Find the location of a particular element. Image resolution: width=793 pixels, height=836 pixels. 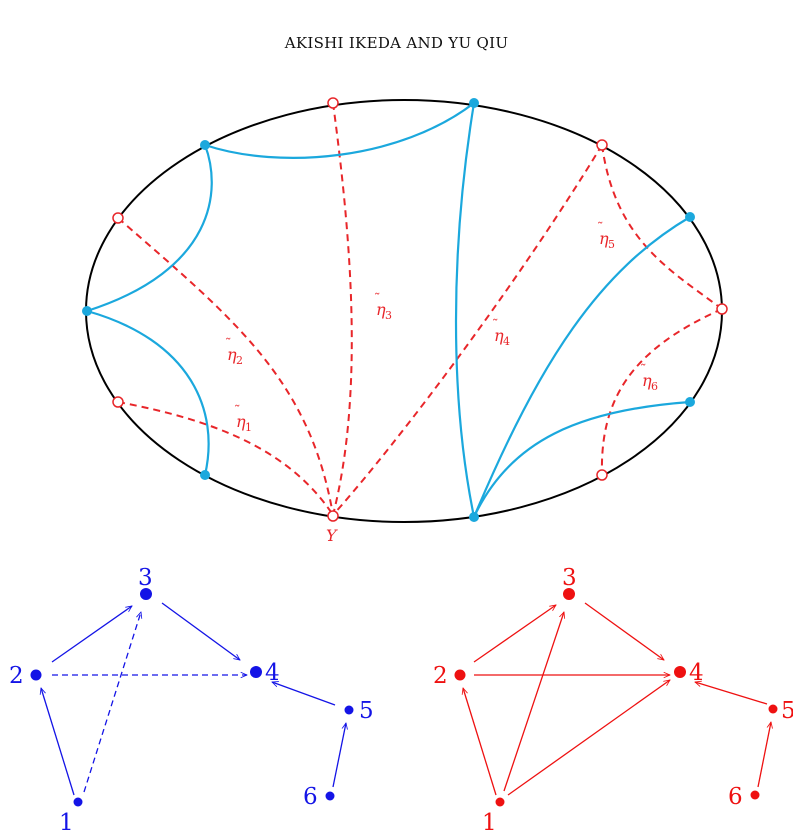

blue-label-1: 1 is located at coordinates (66, 823).